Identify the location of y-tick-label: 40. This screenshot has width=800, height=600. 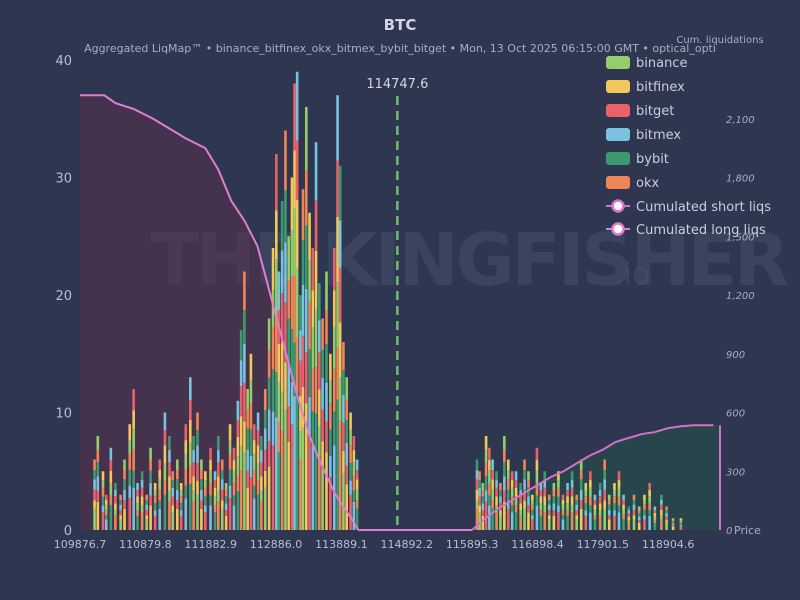
(63, 61).